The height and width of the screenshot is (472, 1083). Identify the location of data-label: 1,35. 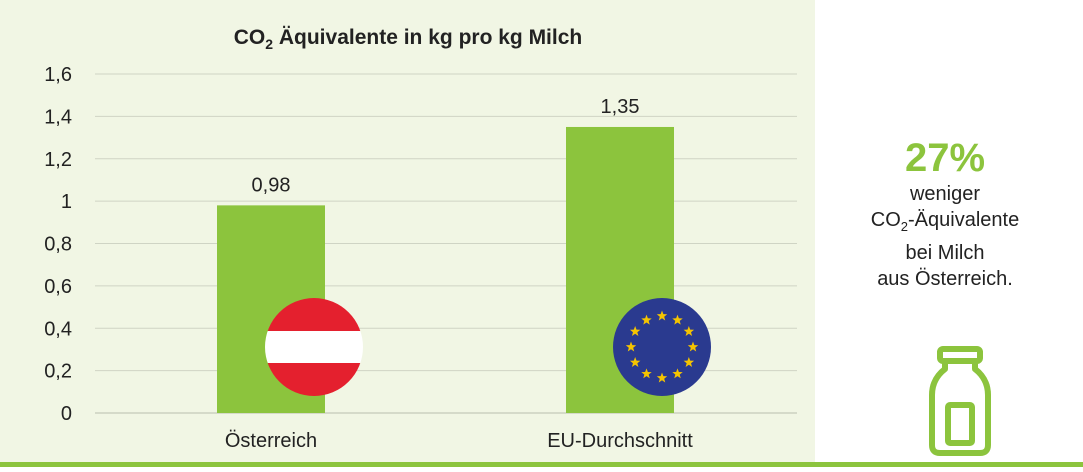
(620, 107).